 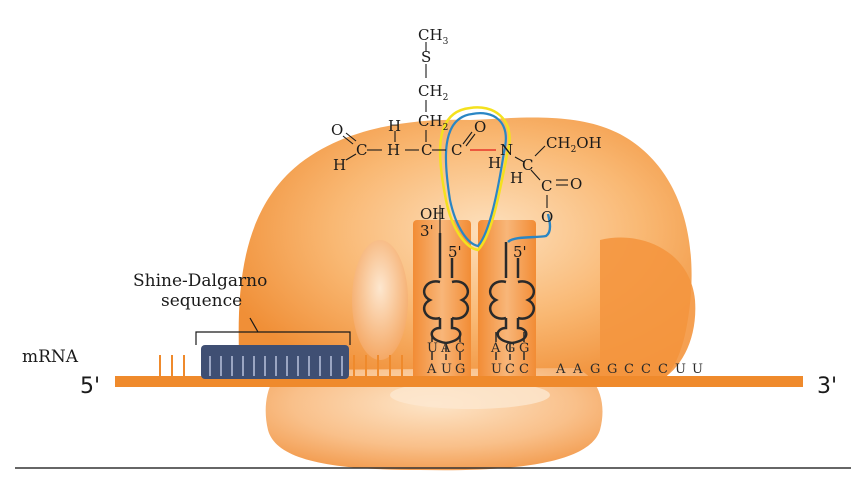 I want to click on highlight-yellow-loop, so click(x=474, y=179).